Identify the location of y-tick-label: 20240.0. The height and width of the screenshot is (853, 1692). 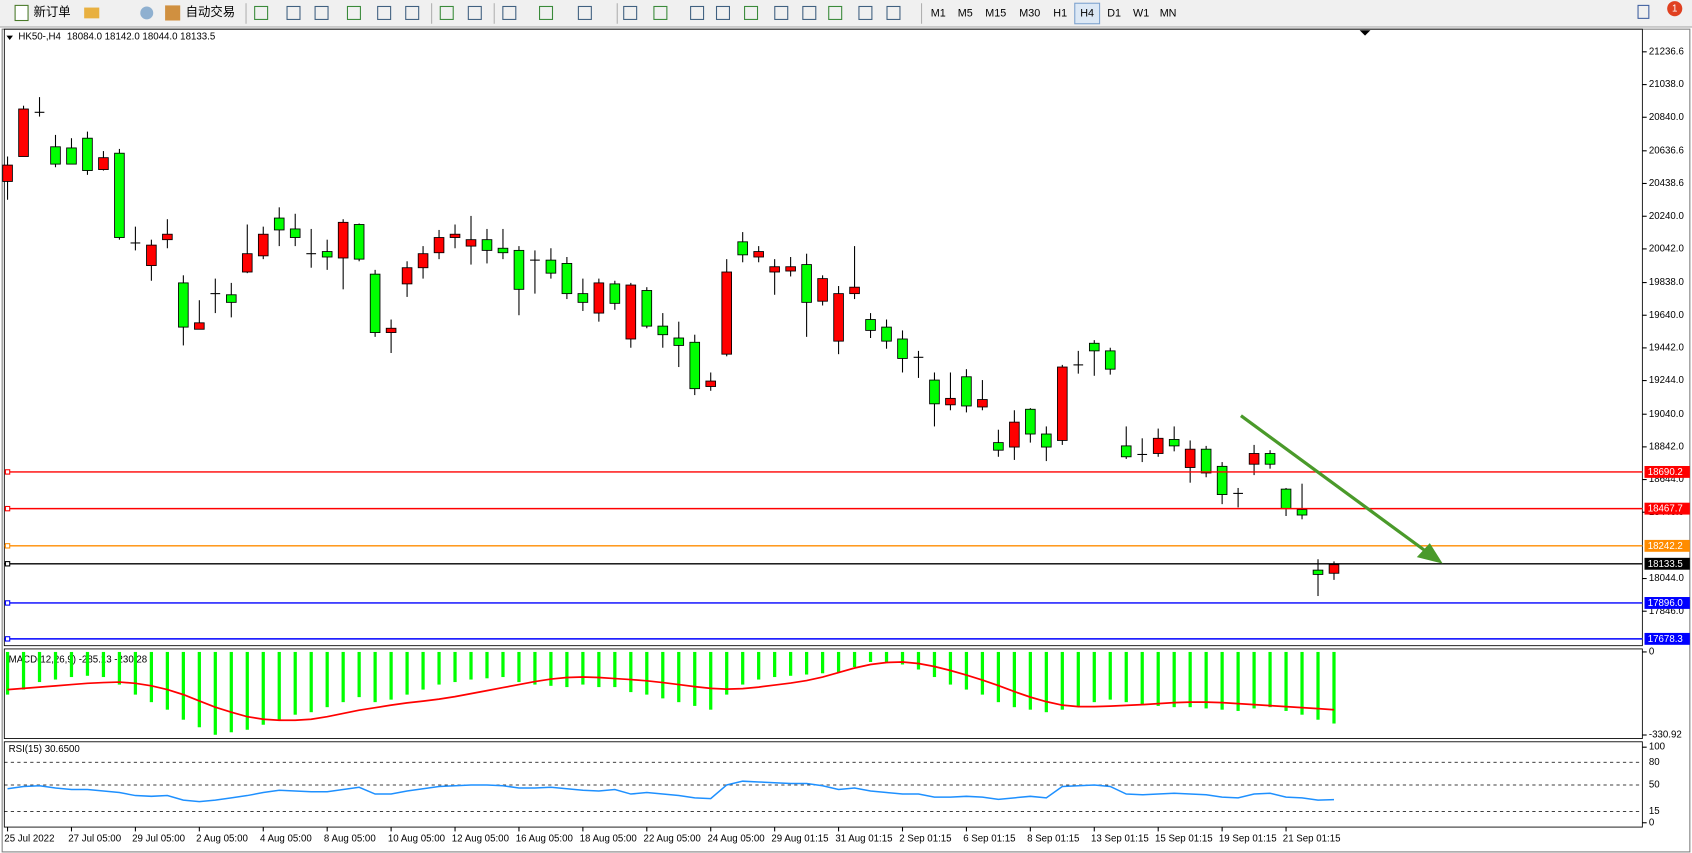
(1667, 216).